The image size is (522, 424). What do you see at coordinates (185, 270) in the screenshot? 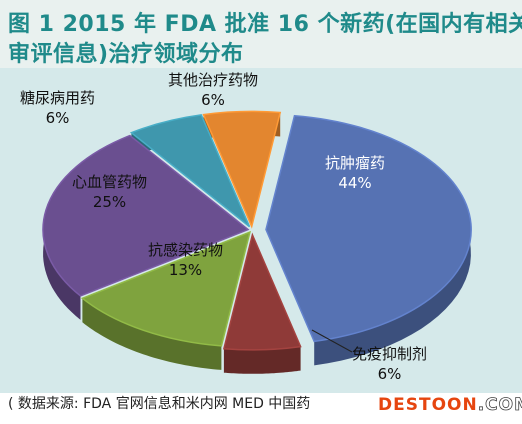
I see `label-antiinfective-pct: 13%` at bounding box center [185, 270].